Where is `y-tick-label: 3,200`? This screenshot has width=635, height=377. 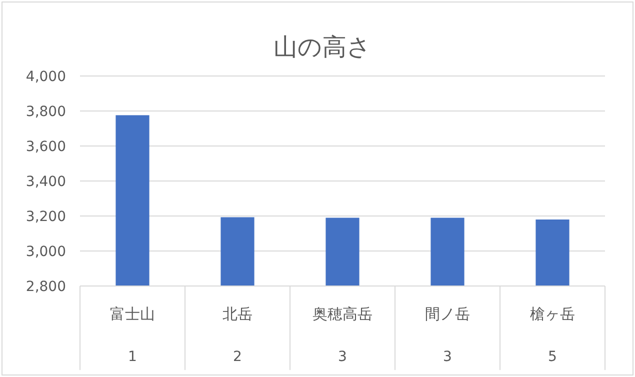 y-tick-label: 3,200 is located at coordinates (46, 217).